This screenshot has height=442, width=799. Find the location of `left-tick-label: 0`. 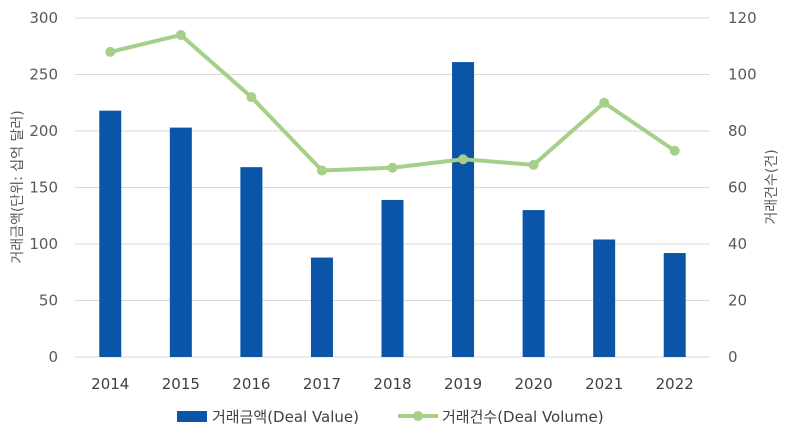

left-tick-label: 0 is located at coordinates (53, 357).